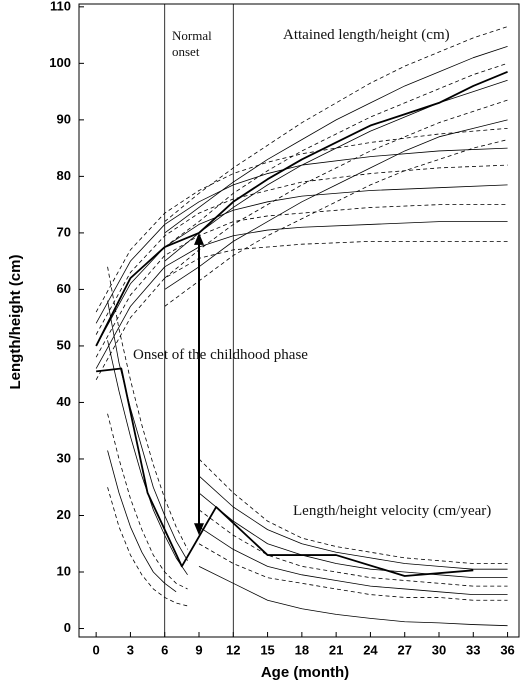 The width and height of the screenshot is (531, 685). I want to click on x-tick-label: 30, so click(439, 649).